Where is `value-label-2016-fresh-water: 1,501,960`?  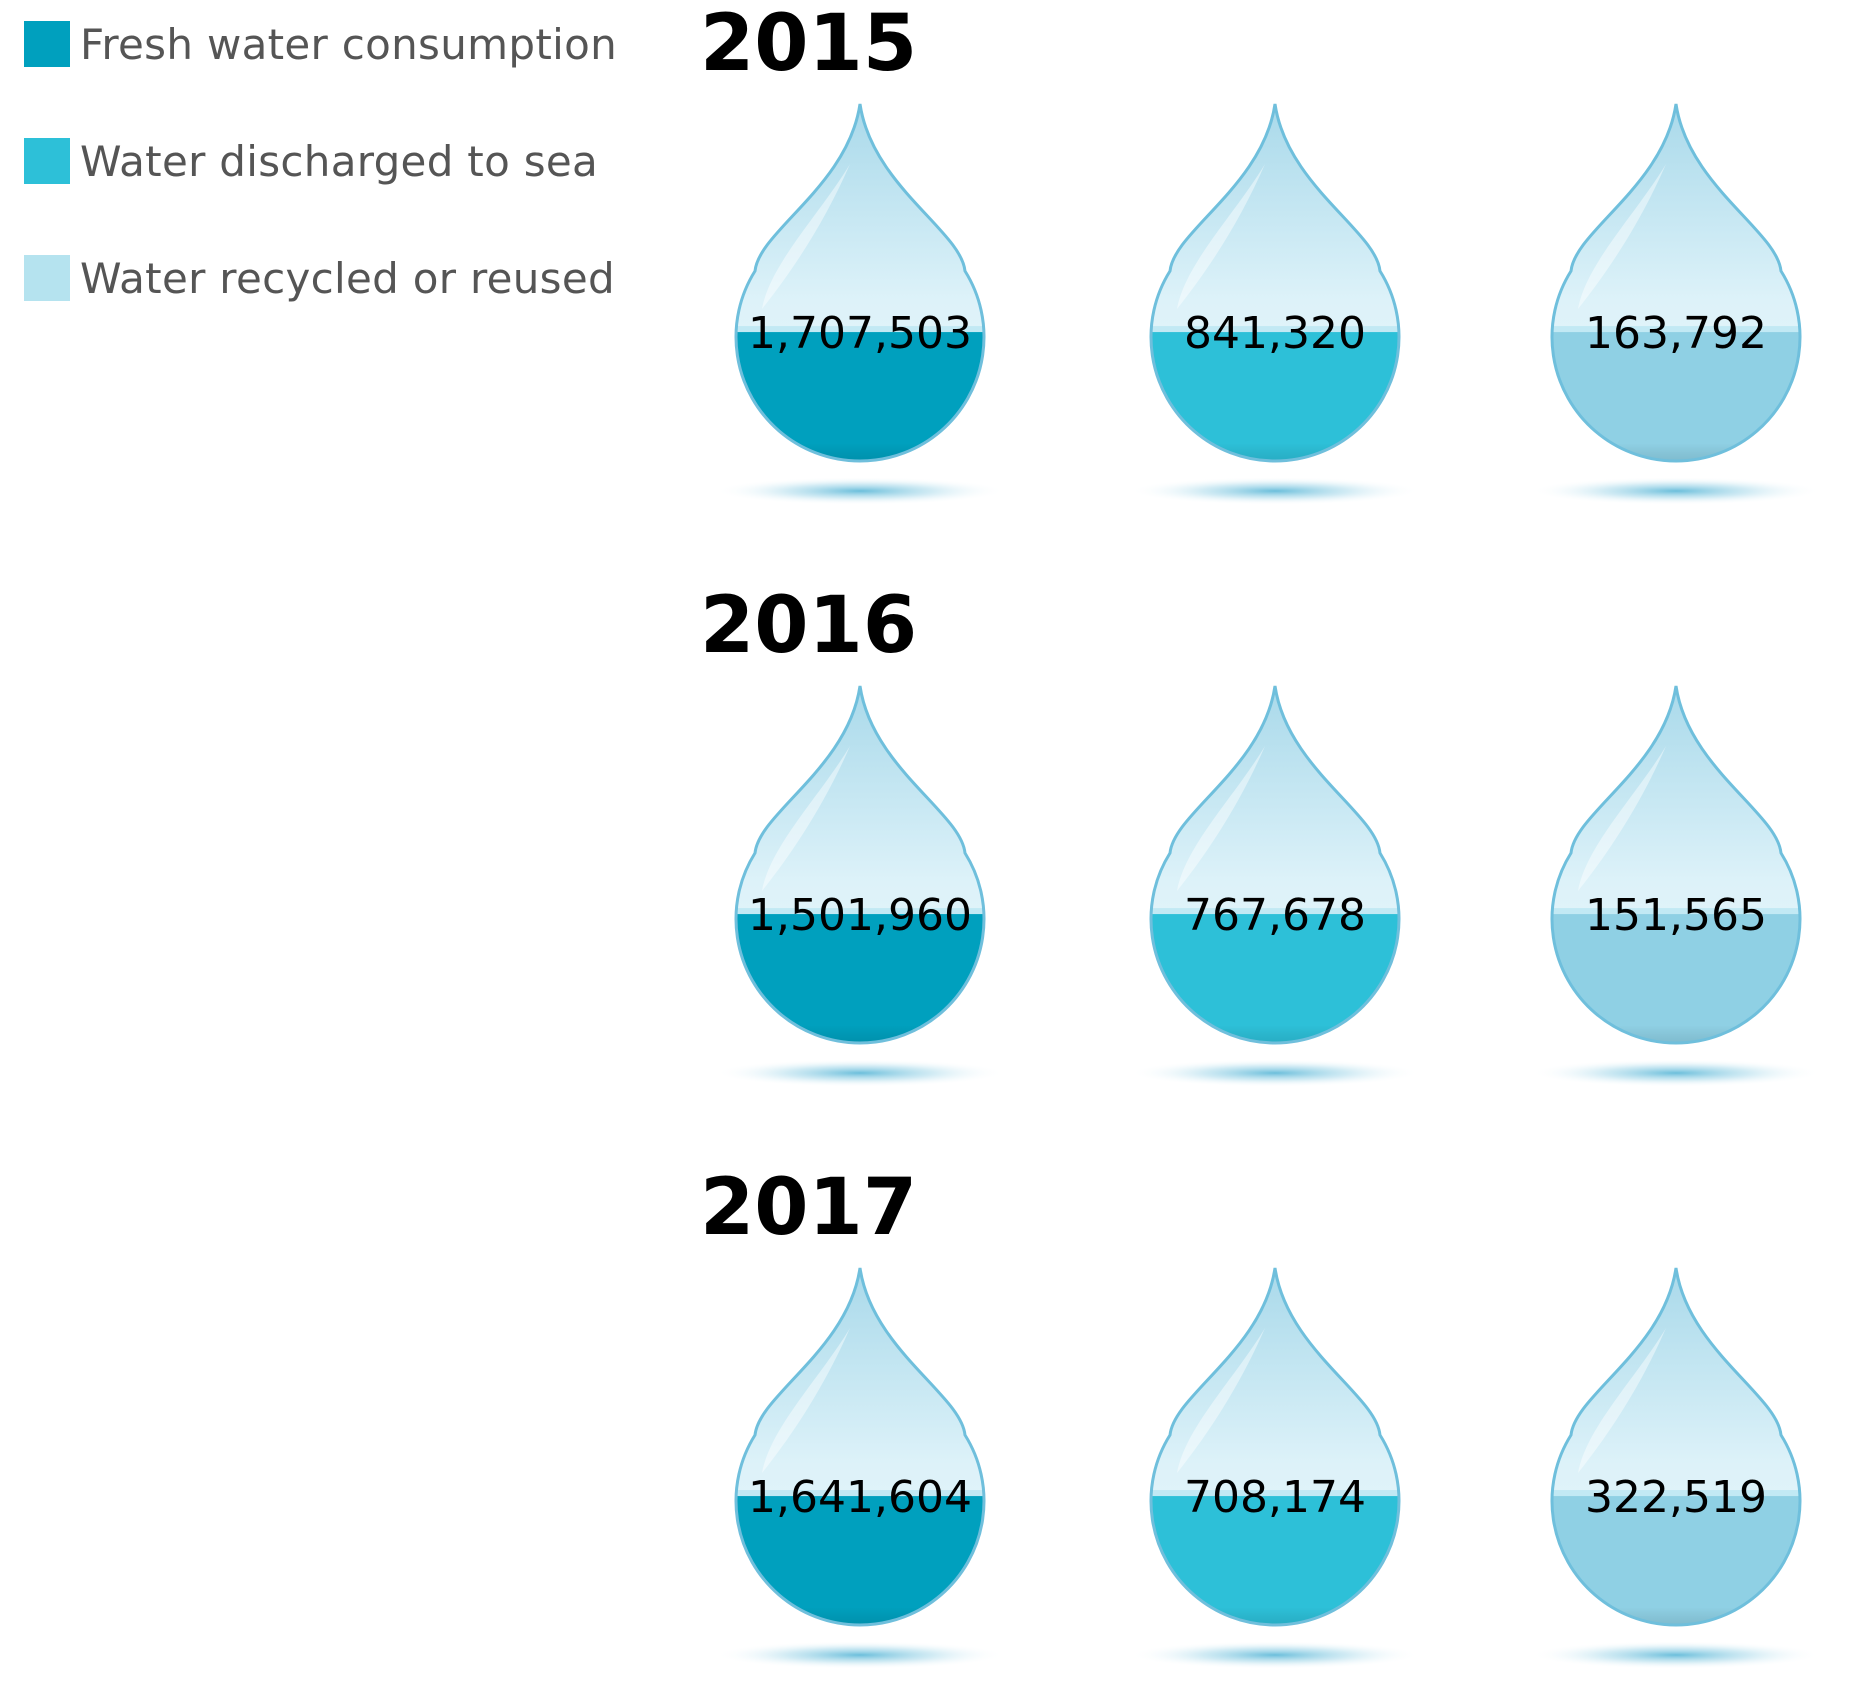
value-label-2016-fresh-water: 1,501,960 is located at coordinates (860, 915).